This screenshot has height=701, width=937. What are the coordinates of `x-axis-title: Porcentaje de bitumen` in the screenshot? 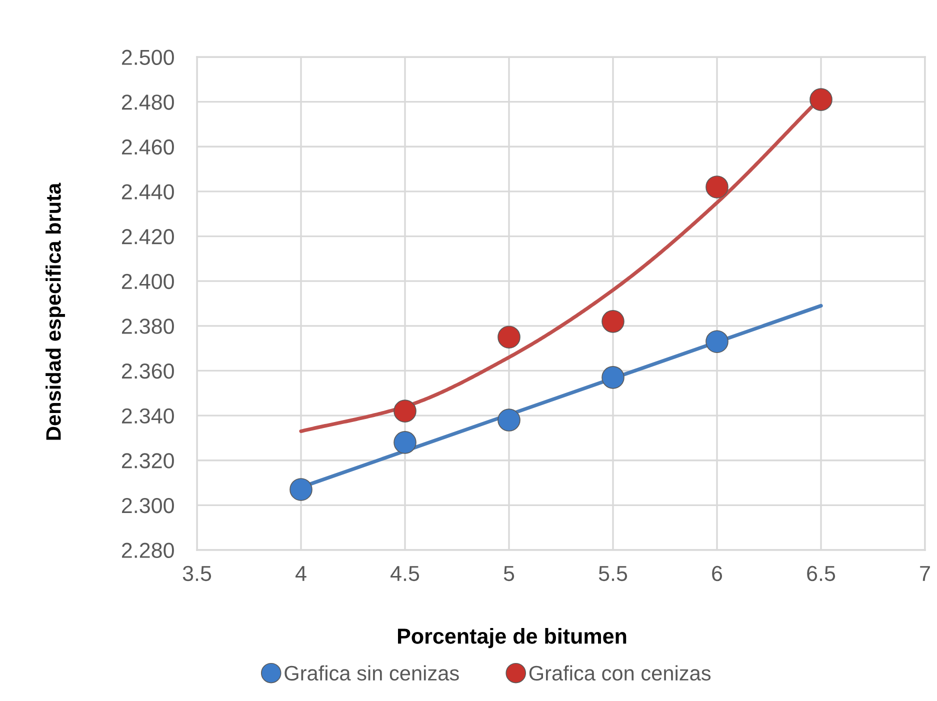 It's located at (512, 638).